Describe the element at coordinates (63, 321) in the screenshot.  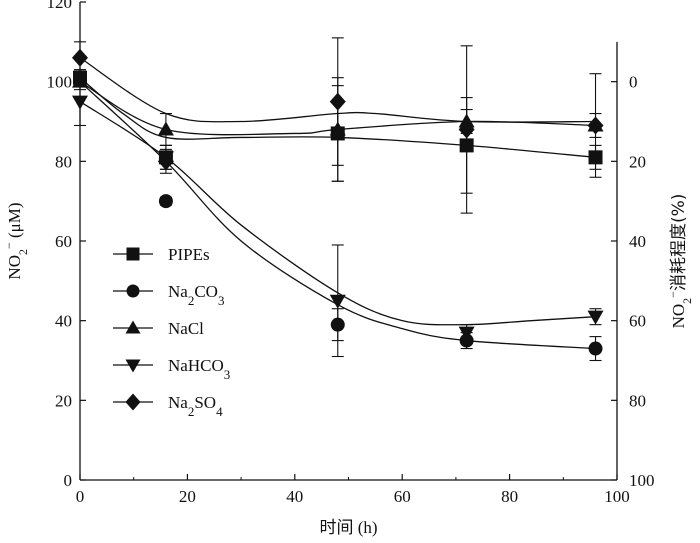
I see `y-tick-label: 40` at that location.